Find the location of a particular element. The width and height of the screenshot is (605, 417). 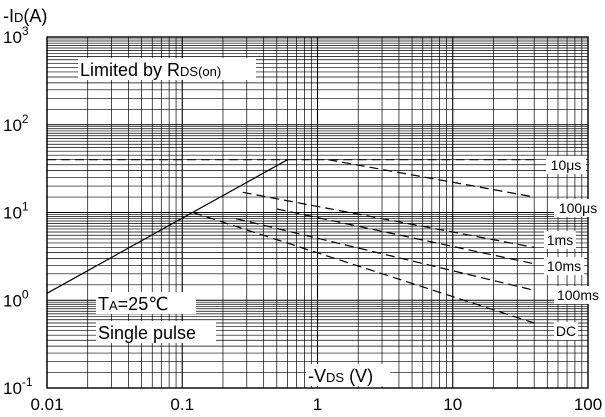

curve-label-2: 1ms is located at coordinates (560, 240).